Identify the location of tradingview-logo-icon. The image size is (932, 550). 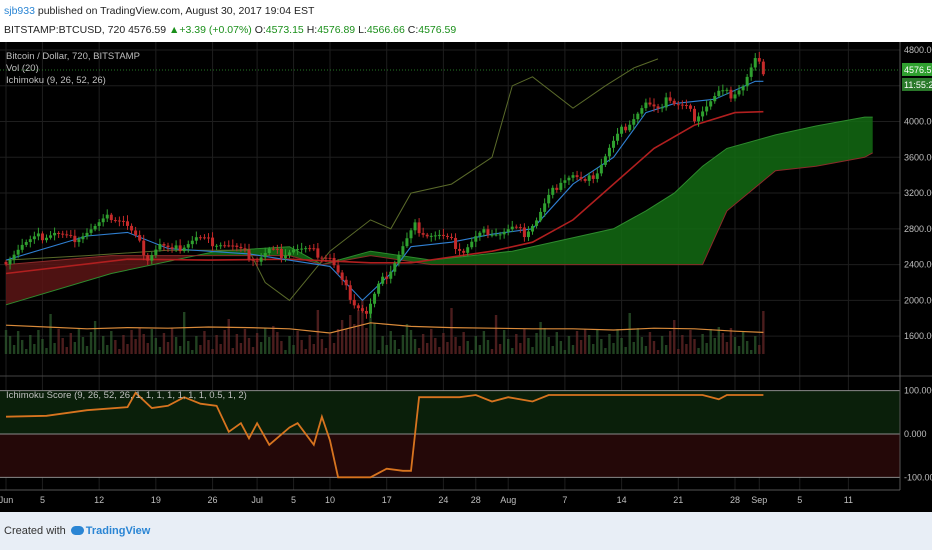
(77, 530).